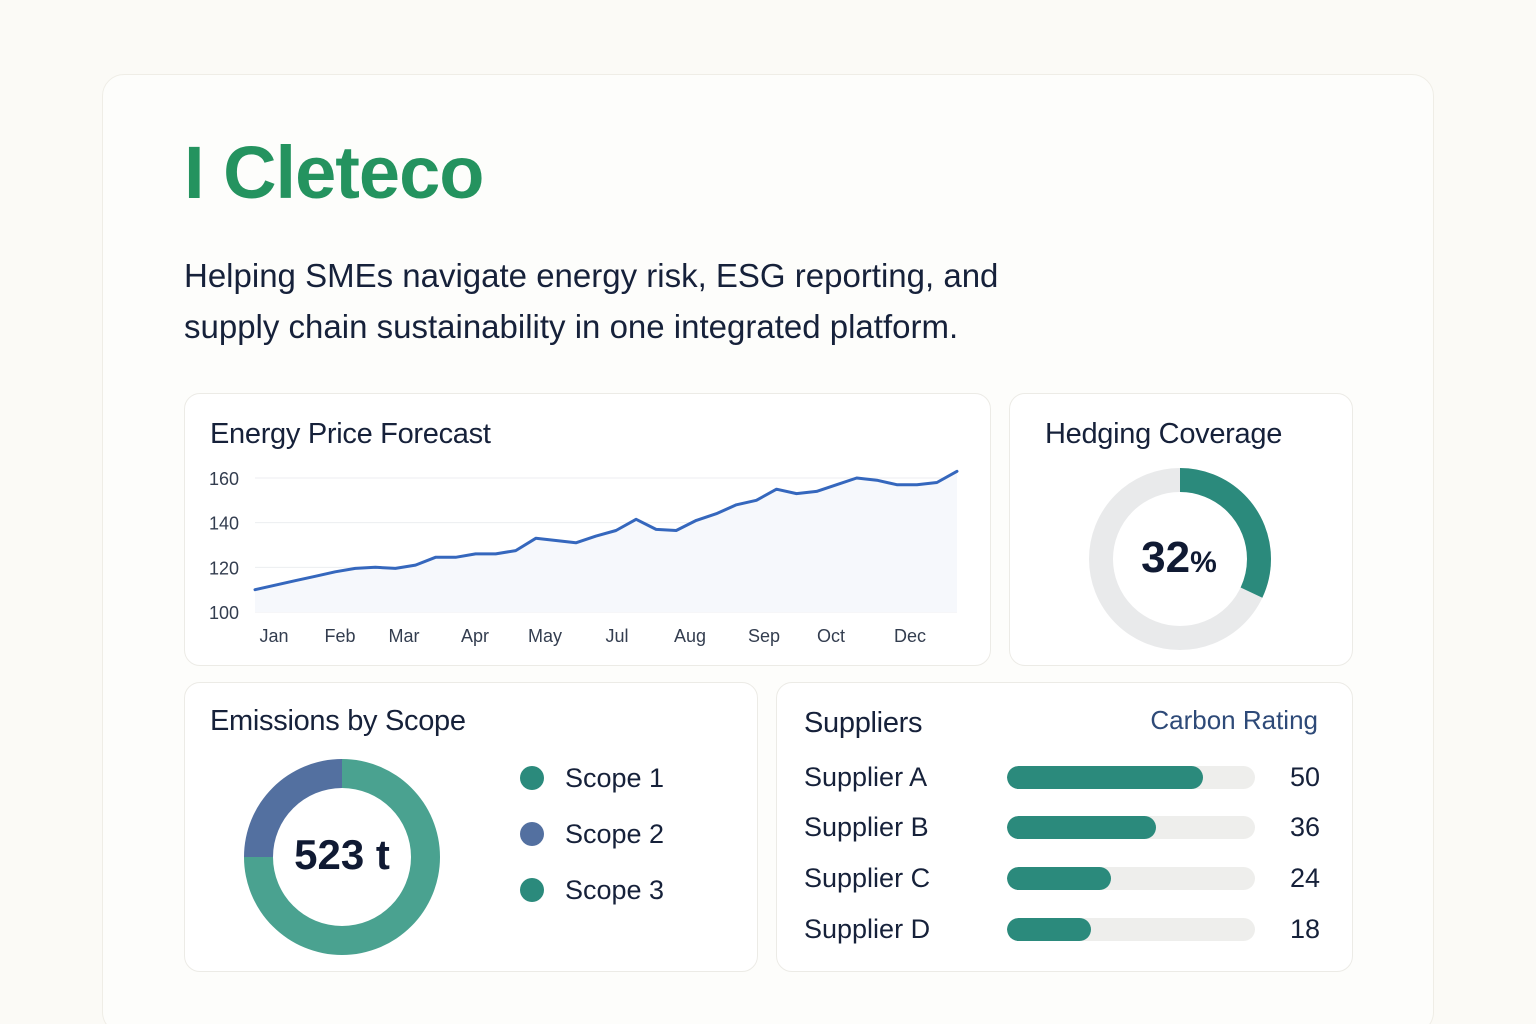 This screenshot has width=1536, height=1024. I want to click on legend-item-scope-1: Scope 1, so click(592, 778).